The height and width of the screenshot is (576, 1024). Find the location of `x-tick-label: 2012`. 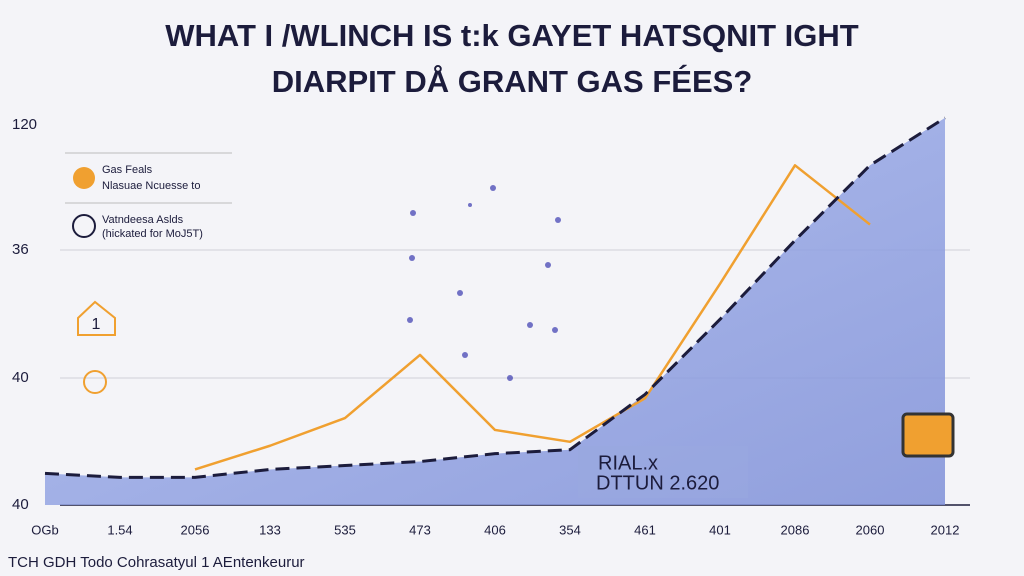

x-tick-label: 2012 is located at coordinates (945, 529).